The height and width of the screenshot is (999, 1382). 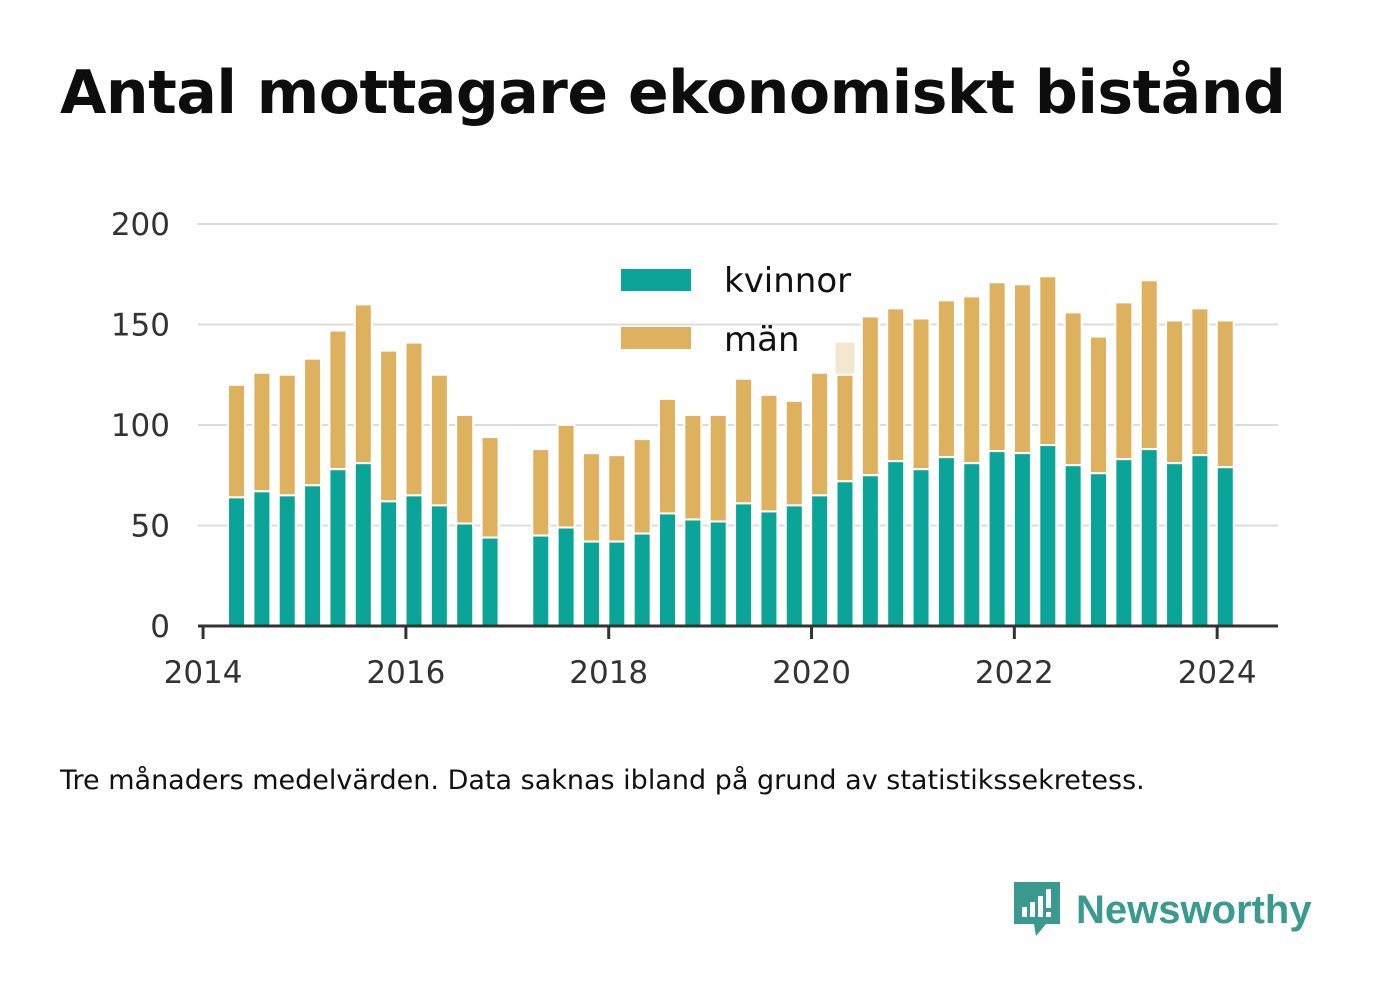 What do you see at coordinates (1194, 909) in the screenshot?
I see `brand-name: Newsworthy` at bounding box center [1194, 909].